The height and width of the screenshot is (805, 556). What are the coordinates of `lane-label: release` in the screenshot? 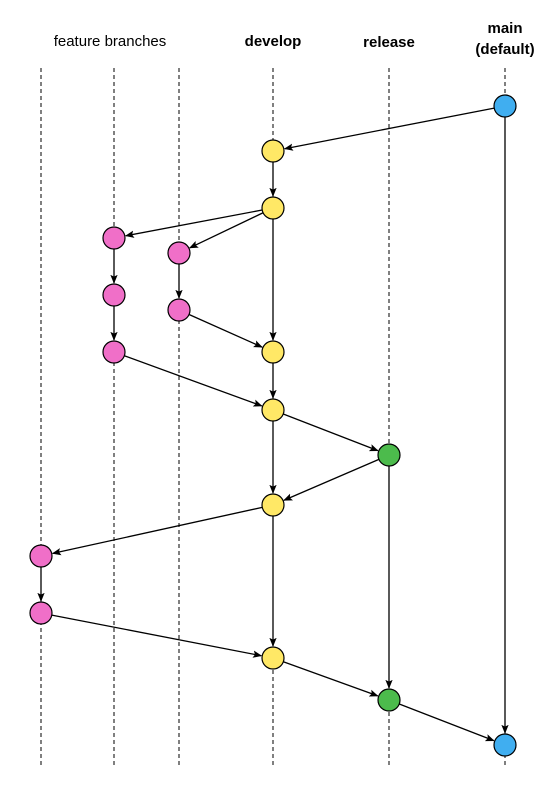 It's located at (389, 42).